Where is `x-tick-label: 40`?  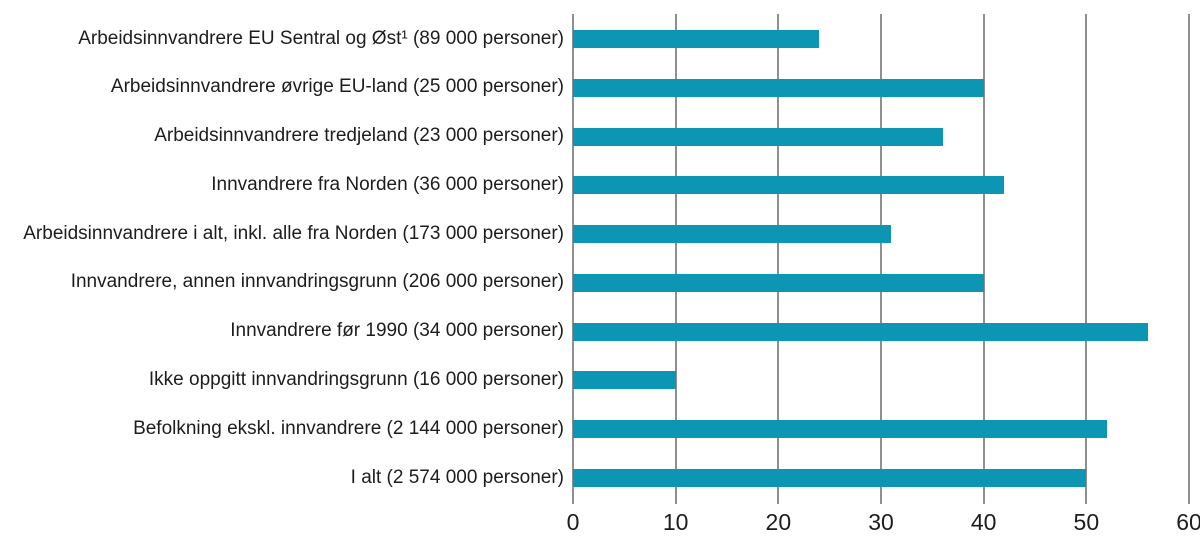 x-tick-label: 40 is located at coordinates (983, 522).